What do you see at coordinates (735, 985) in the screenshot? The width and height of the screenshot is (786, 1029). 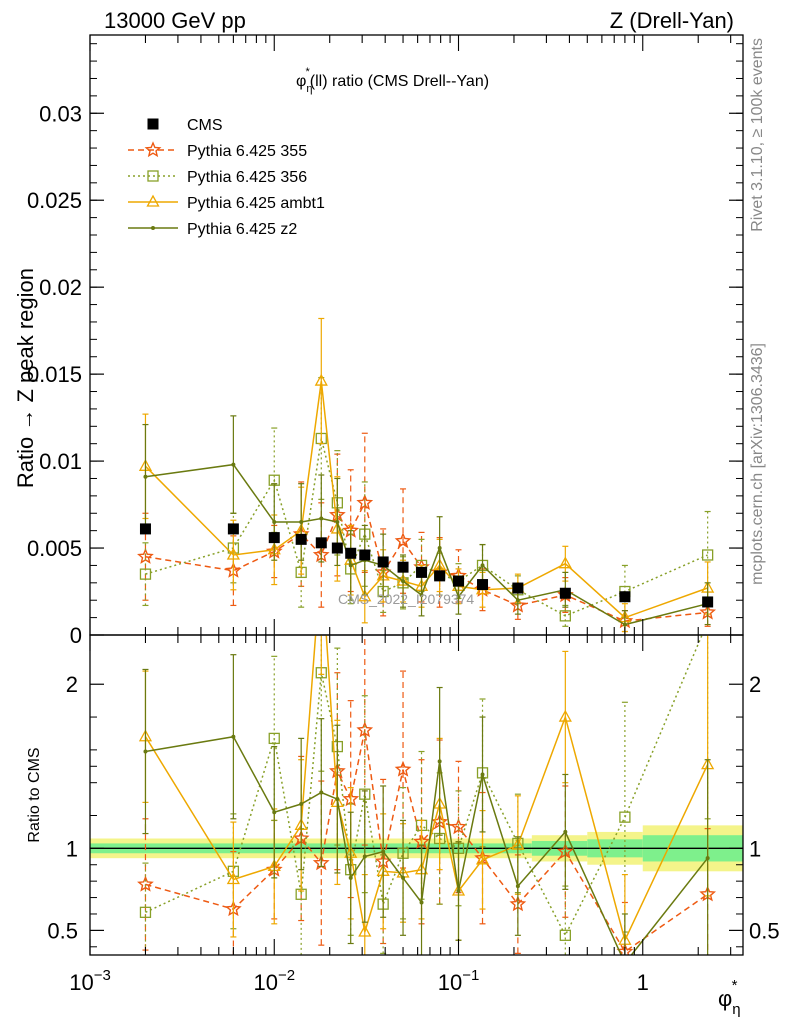 I see `x-axis-star: *` at bounding box center [735, 985].